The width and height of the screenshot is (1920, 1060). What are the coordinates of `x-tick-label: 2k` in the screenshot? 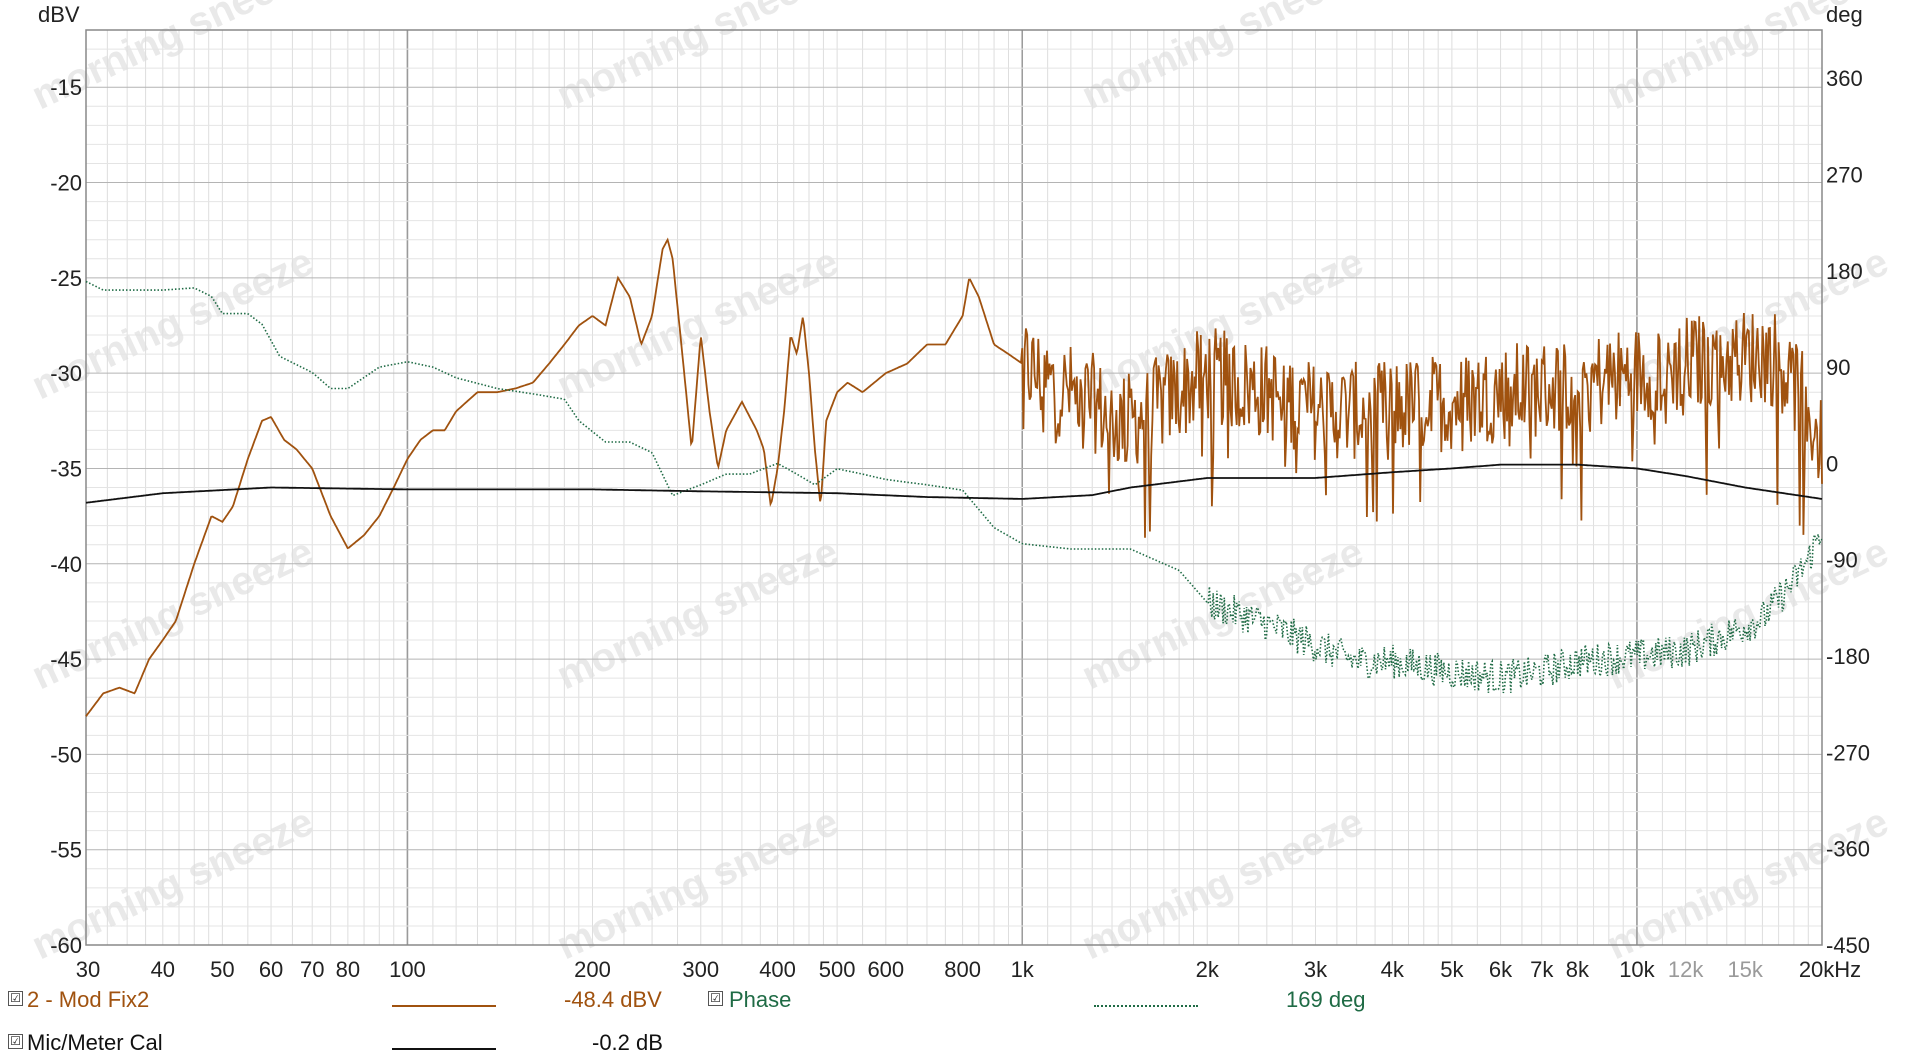 It's located at (1208, 969).